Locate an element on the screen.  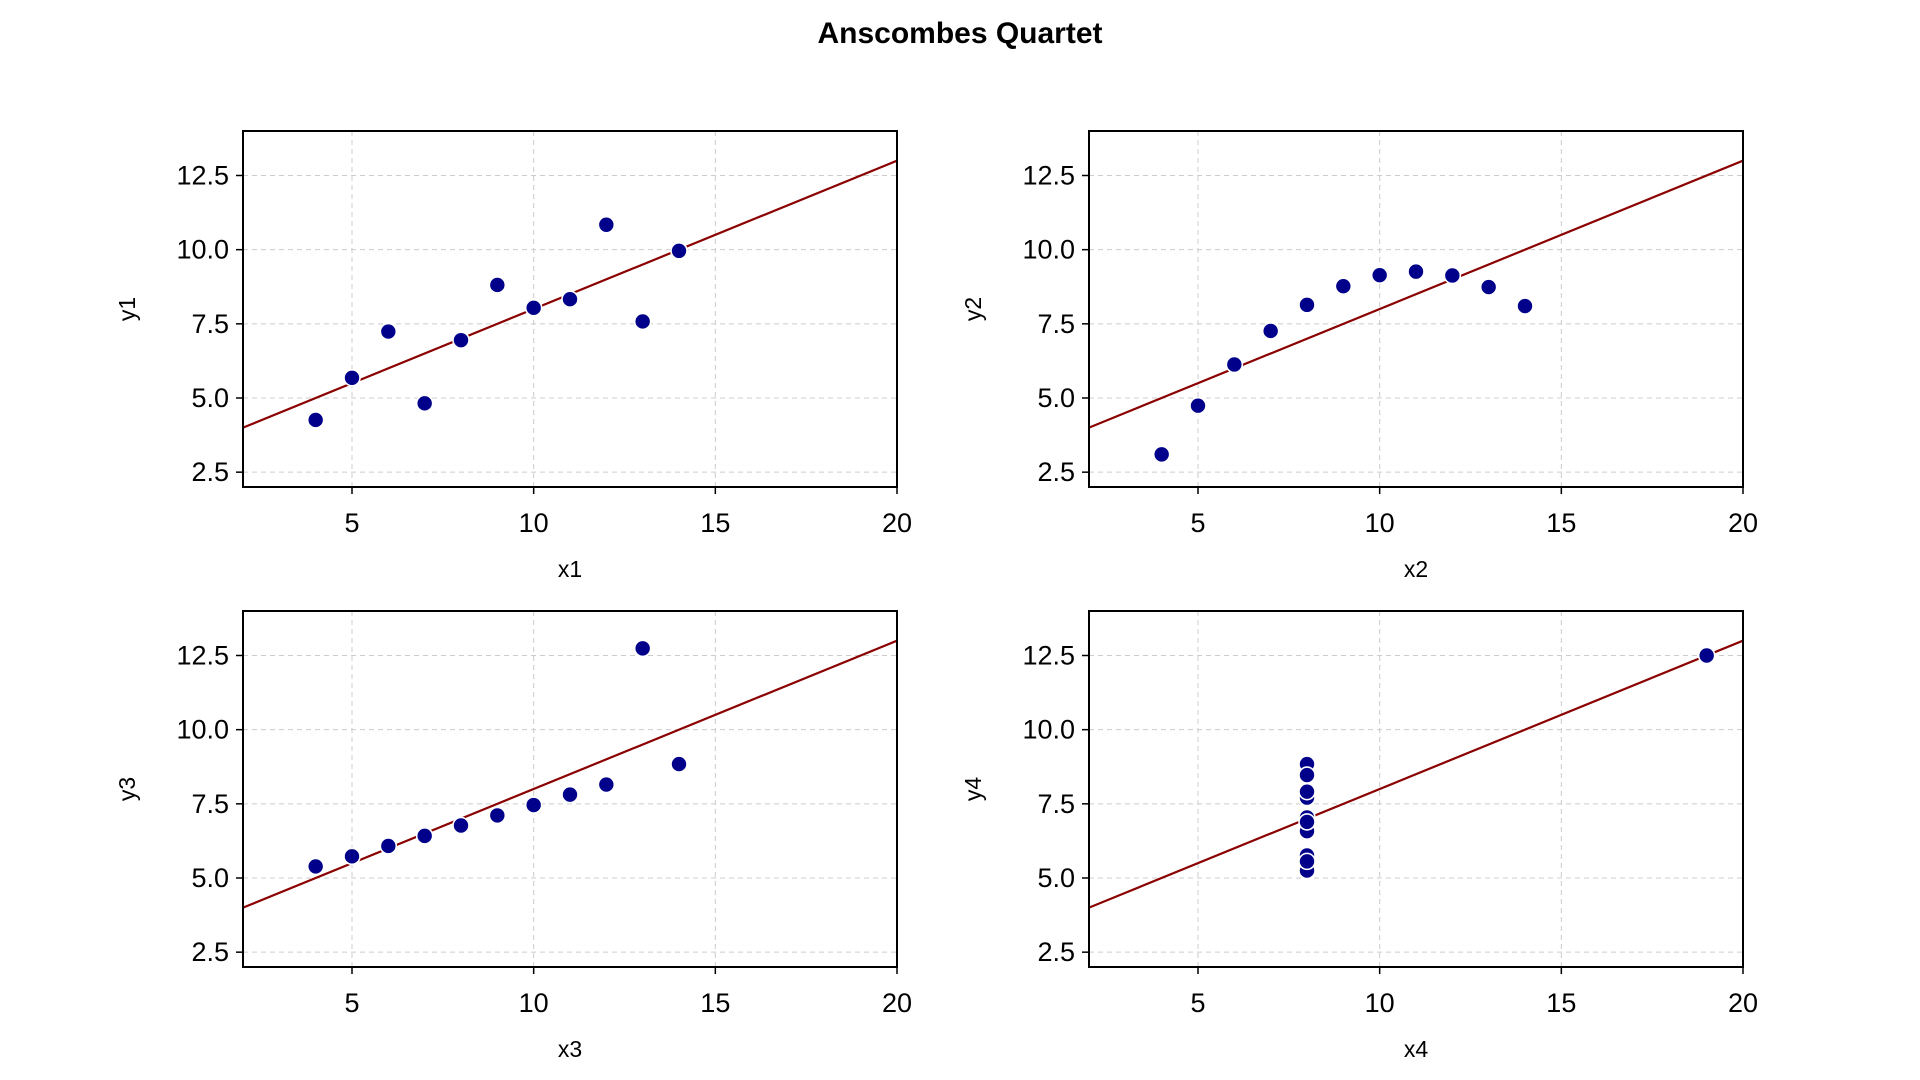
panel-3-xtick-label-0: 5 is located at coordinates (351, 1003).